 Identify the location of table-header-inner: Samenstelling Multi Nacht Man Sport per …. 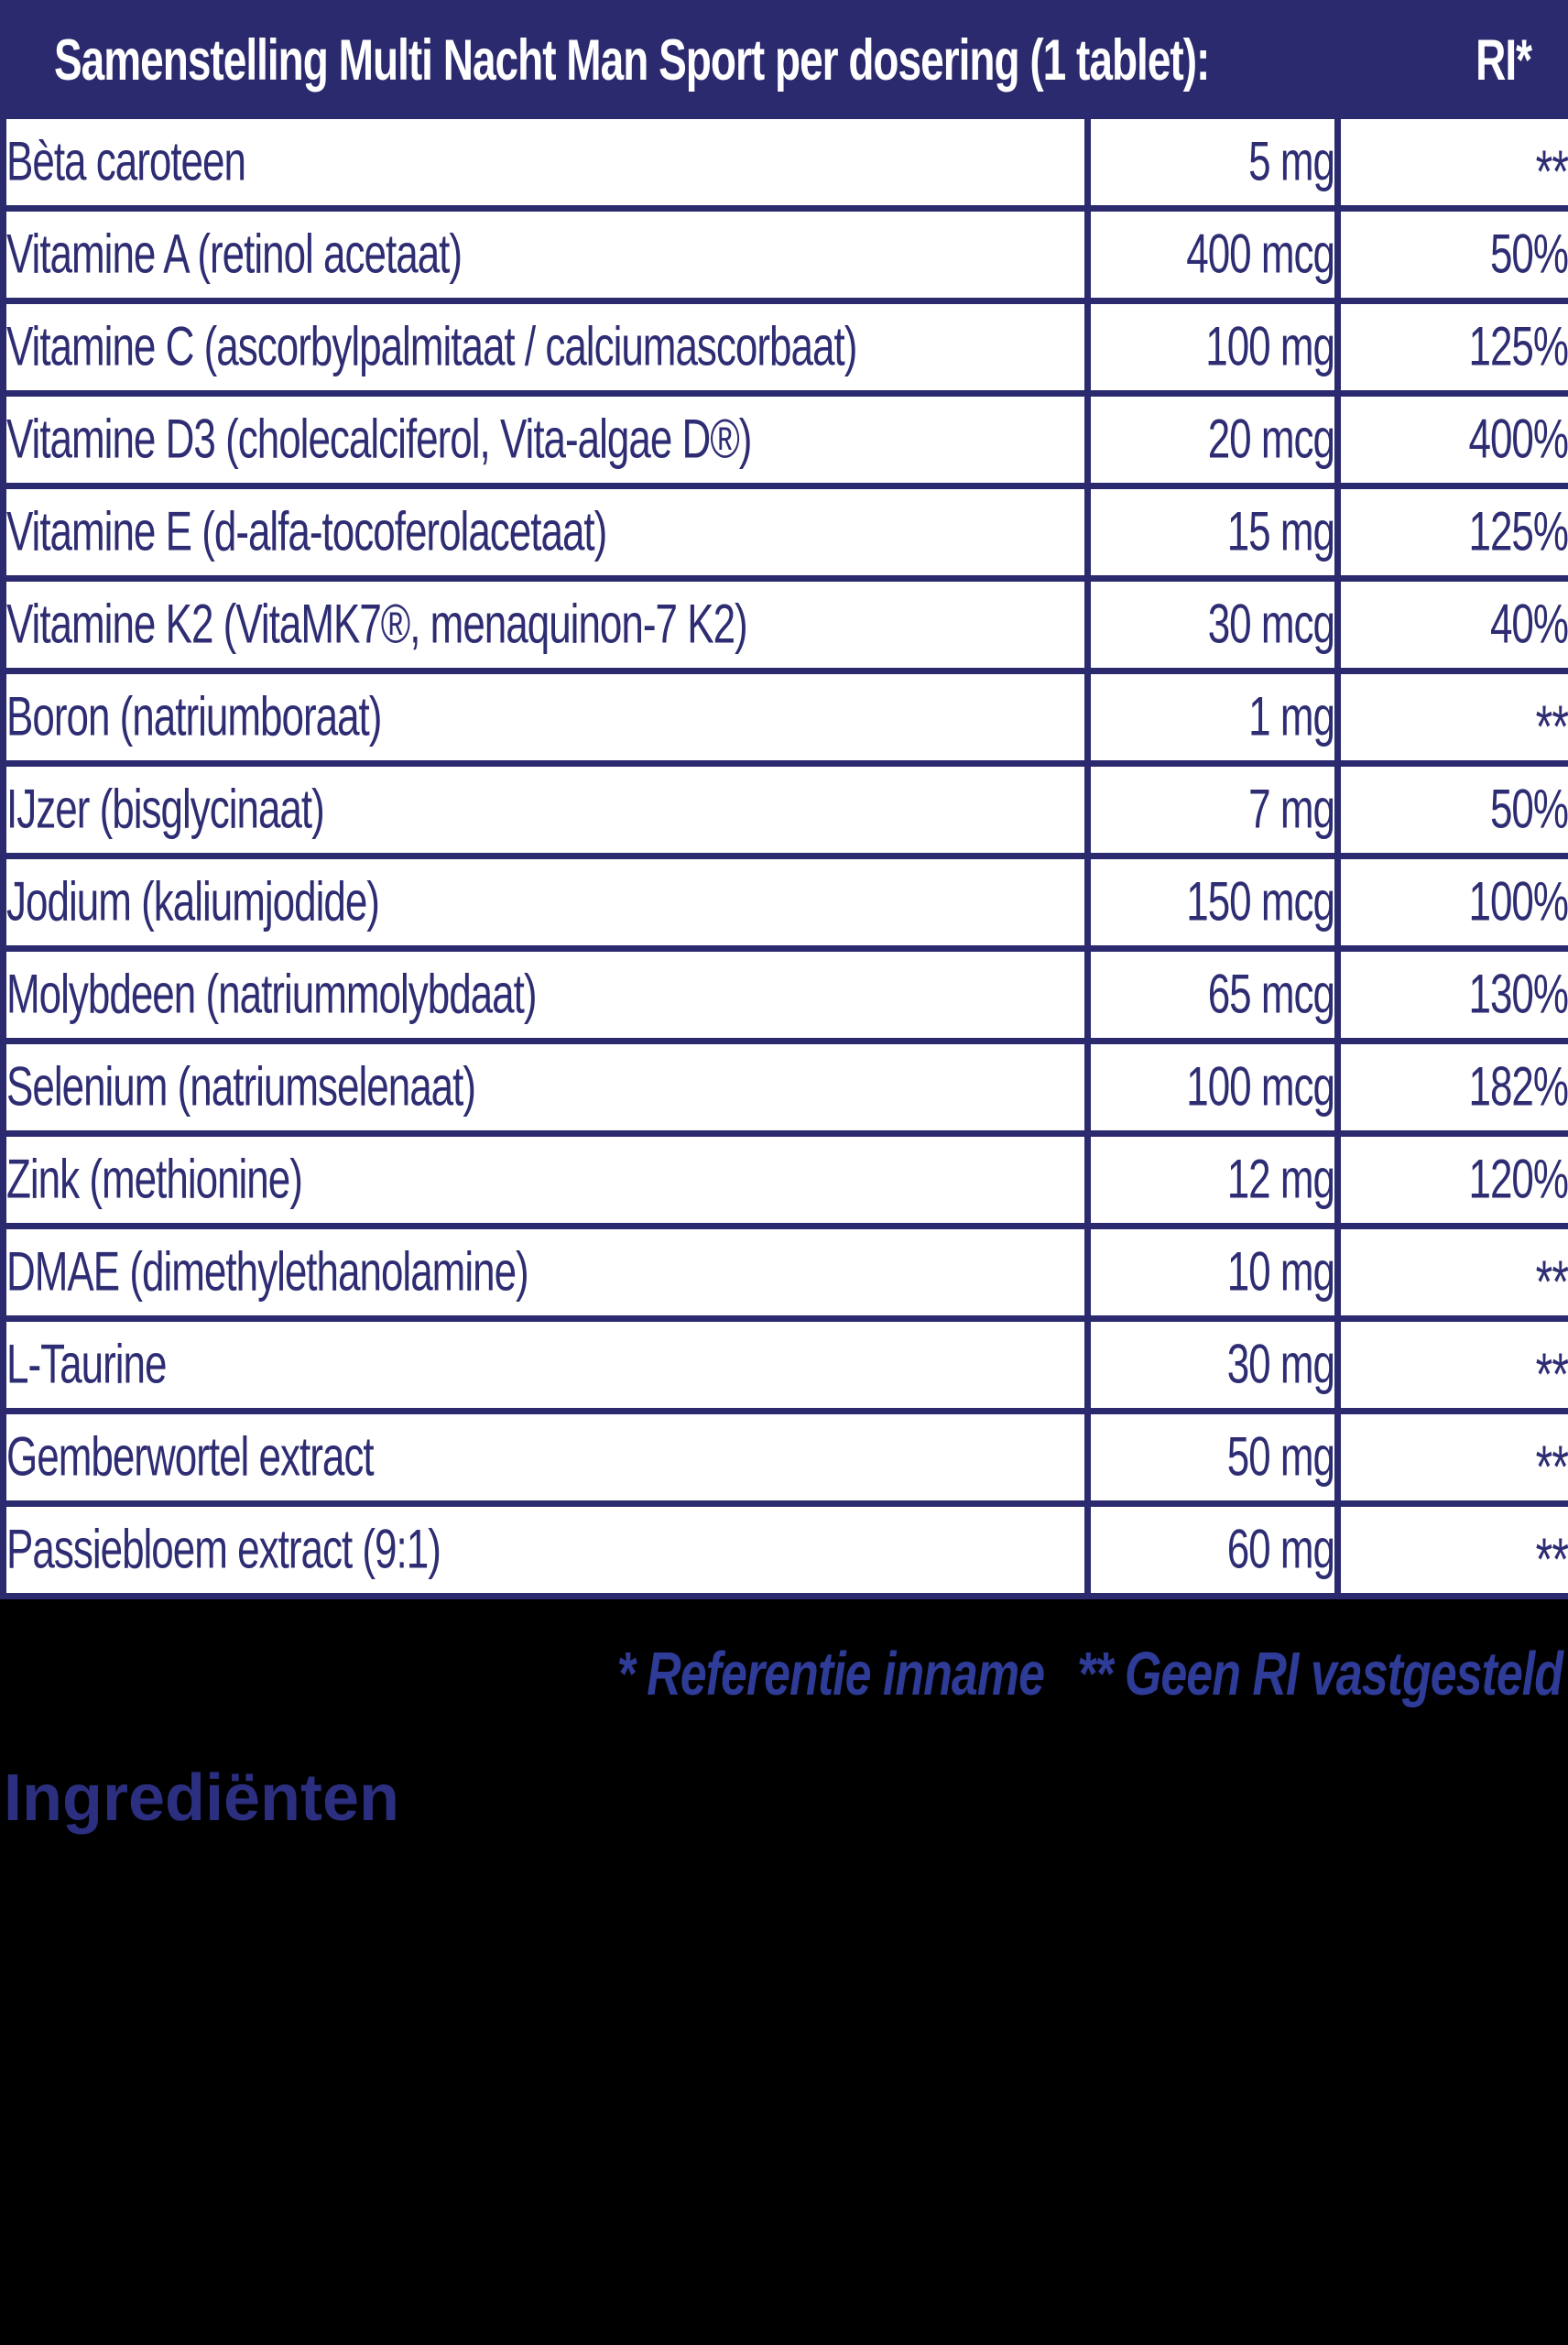
(787, 60).